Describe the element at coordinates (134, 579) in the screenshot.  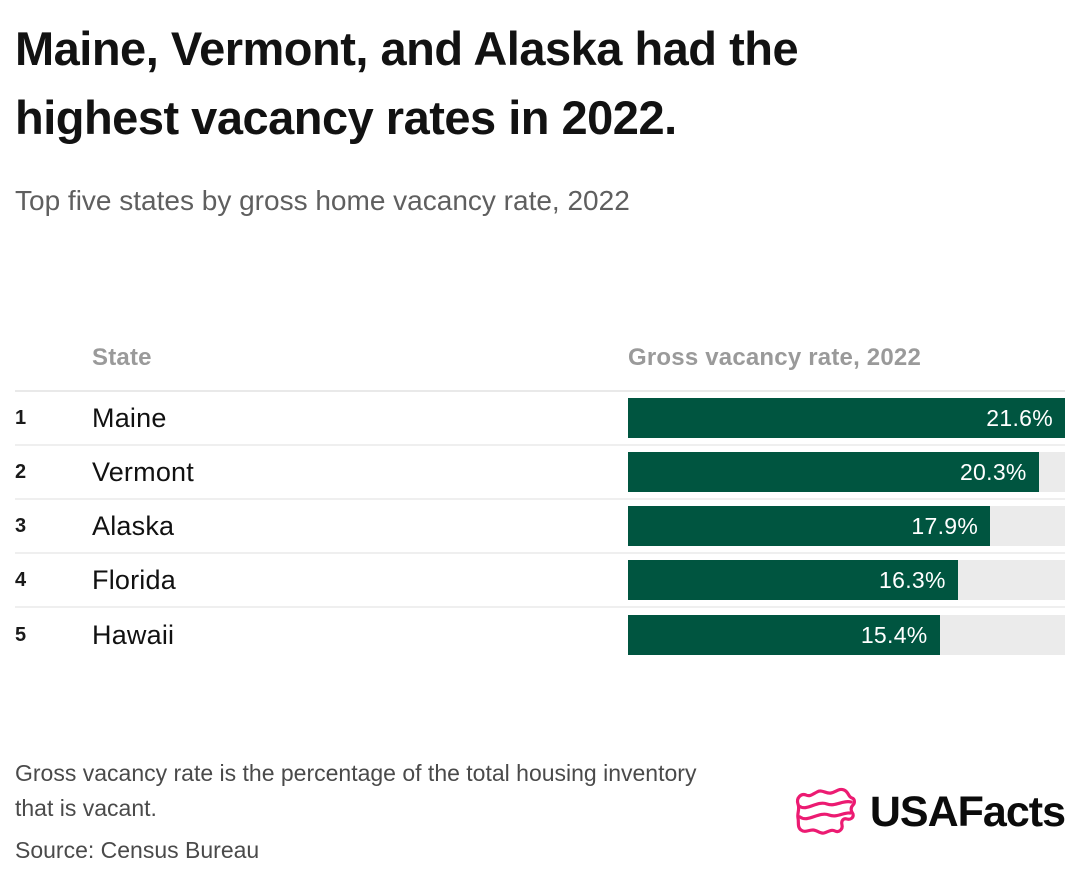
I see `state-label: Florida` at that location.